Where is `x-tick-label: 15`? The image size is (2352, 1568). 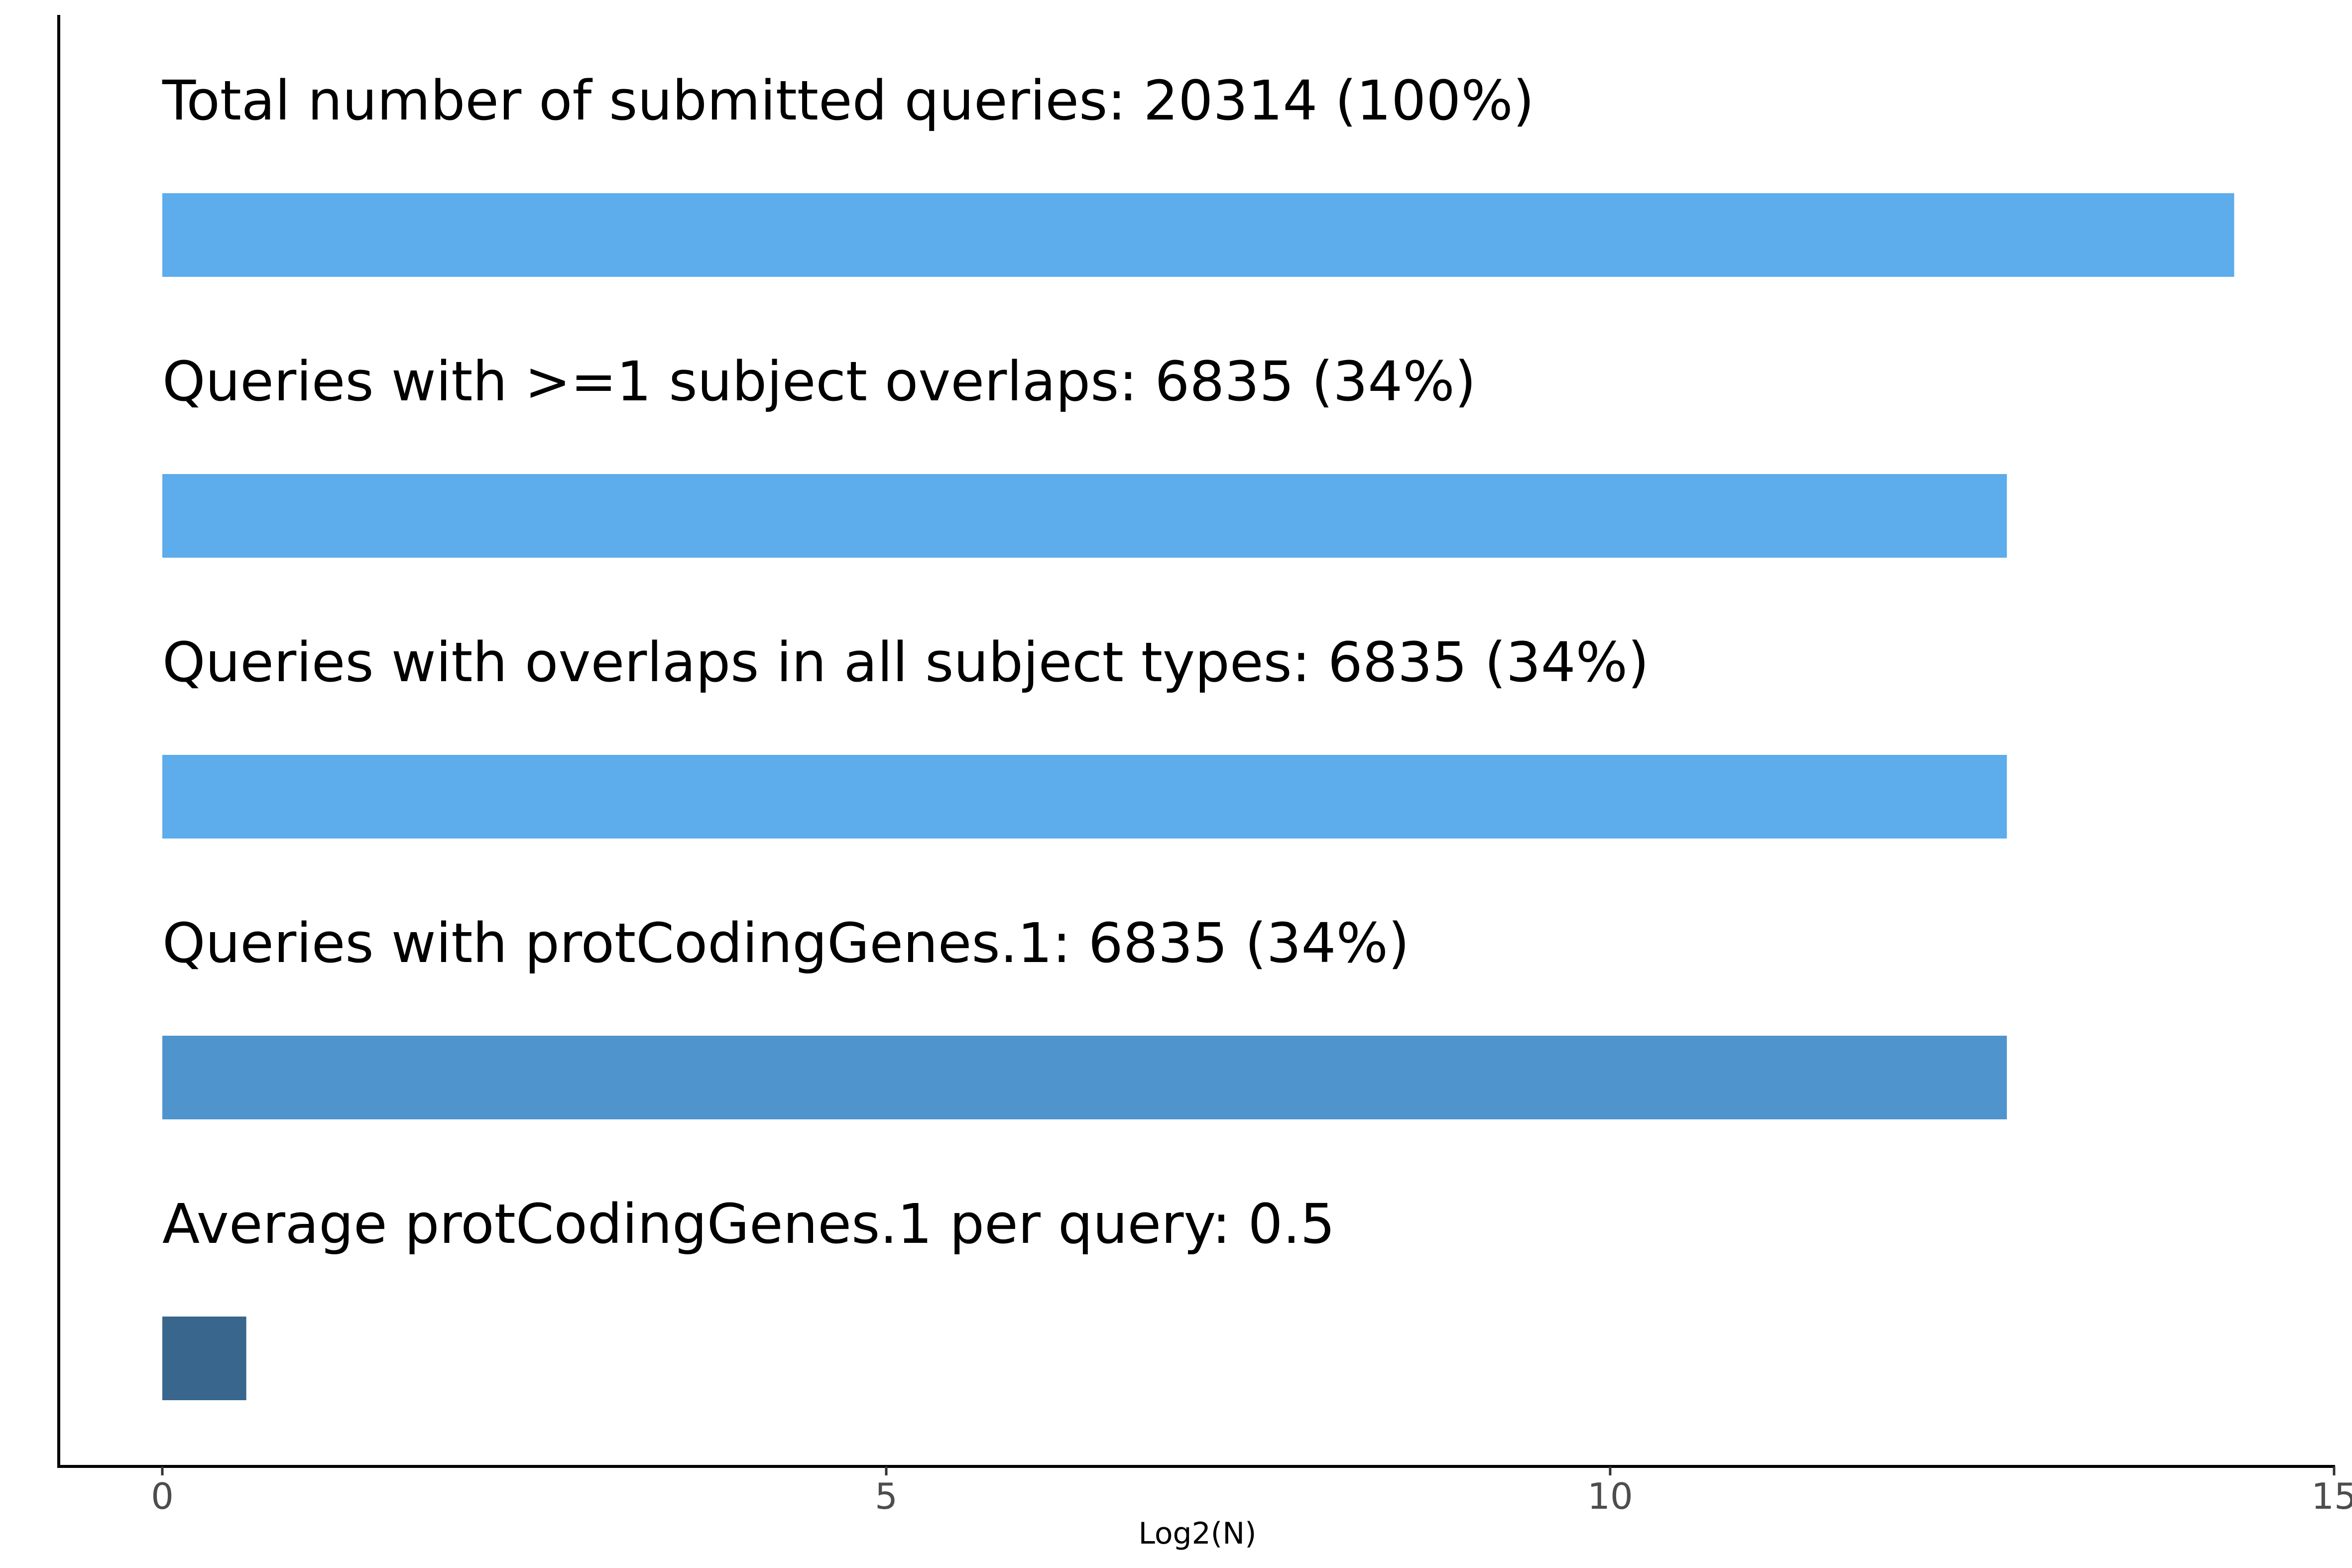
x-tick-label: 15 is located at coordinates (2331, 1496).